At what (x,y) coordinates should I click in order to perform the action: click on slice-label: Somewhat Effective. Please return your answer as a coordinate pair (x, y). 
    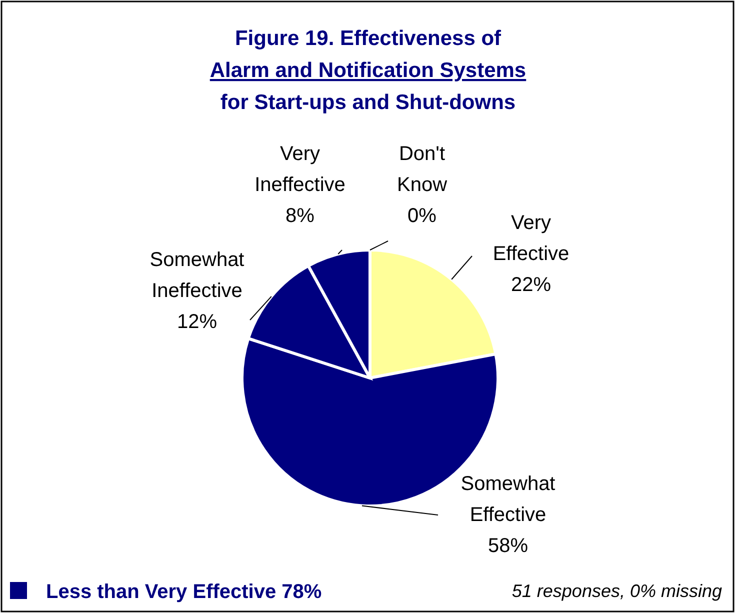
    Looking at the image, I should click on (508, 499).